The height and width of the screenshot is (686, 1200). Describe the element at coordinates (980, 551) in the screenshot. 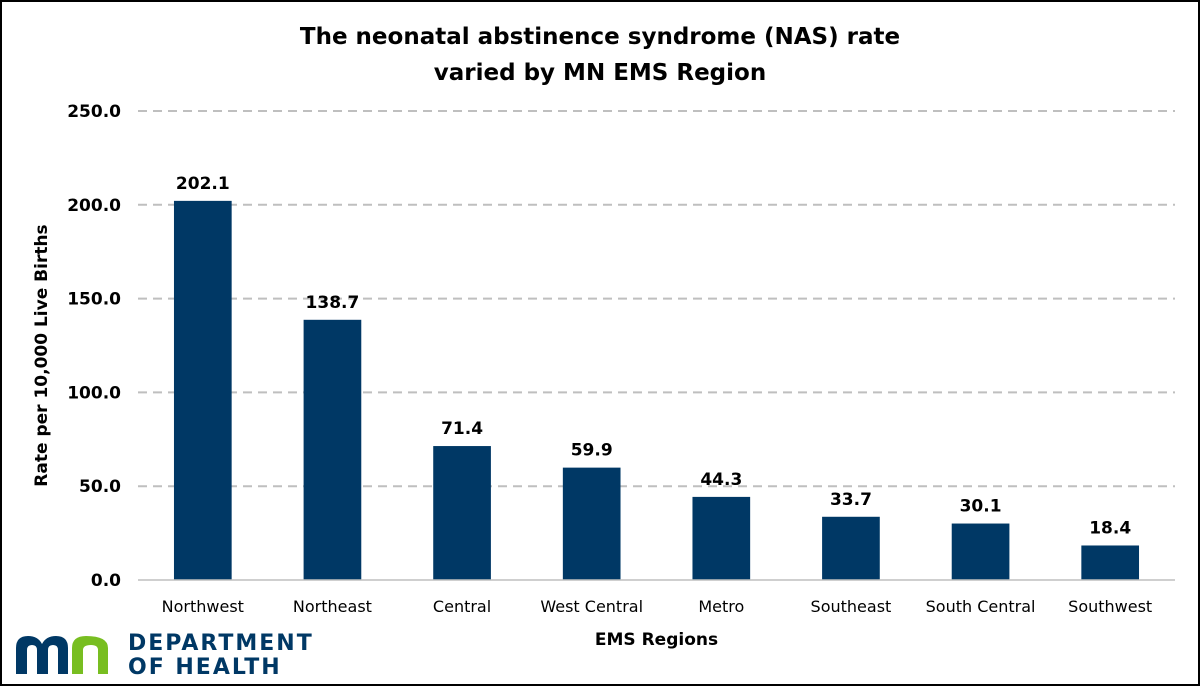

I see `bar-south-central` at that location.